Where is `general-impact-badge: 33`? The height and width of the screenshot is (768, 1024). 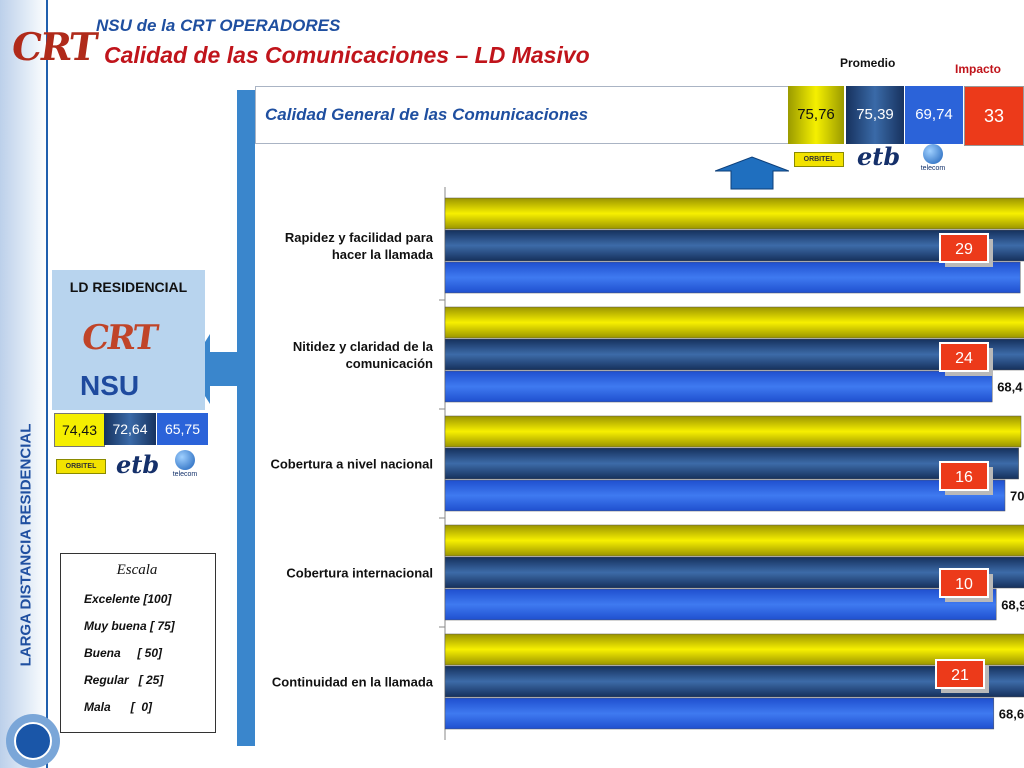
general-impact-badge: 33 is located at coordinates (994, 116).